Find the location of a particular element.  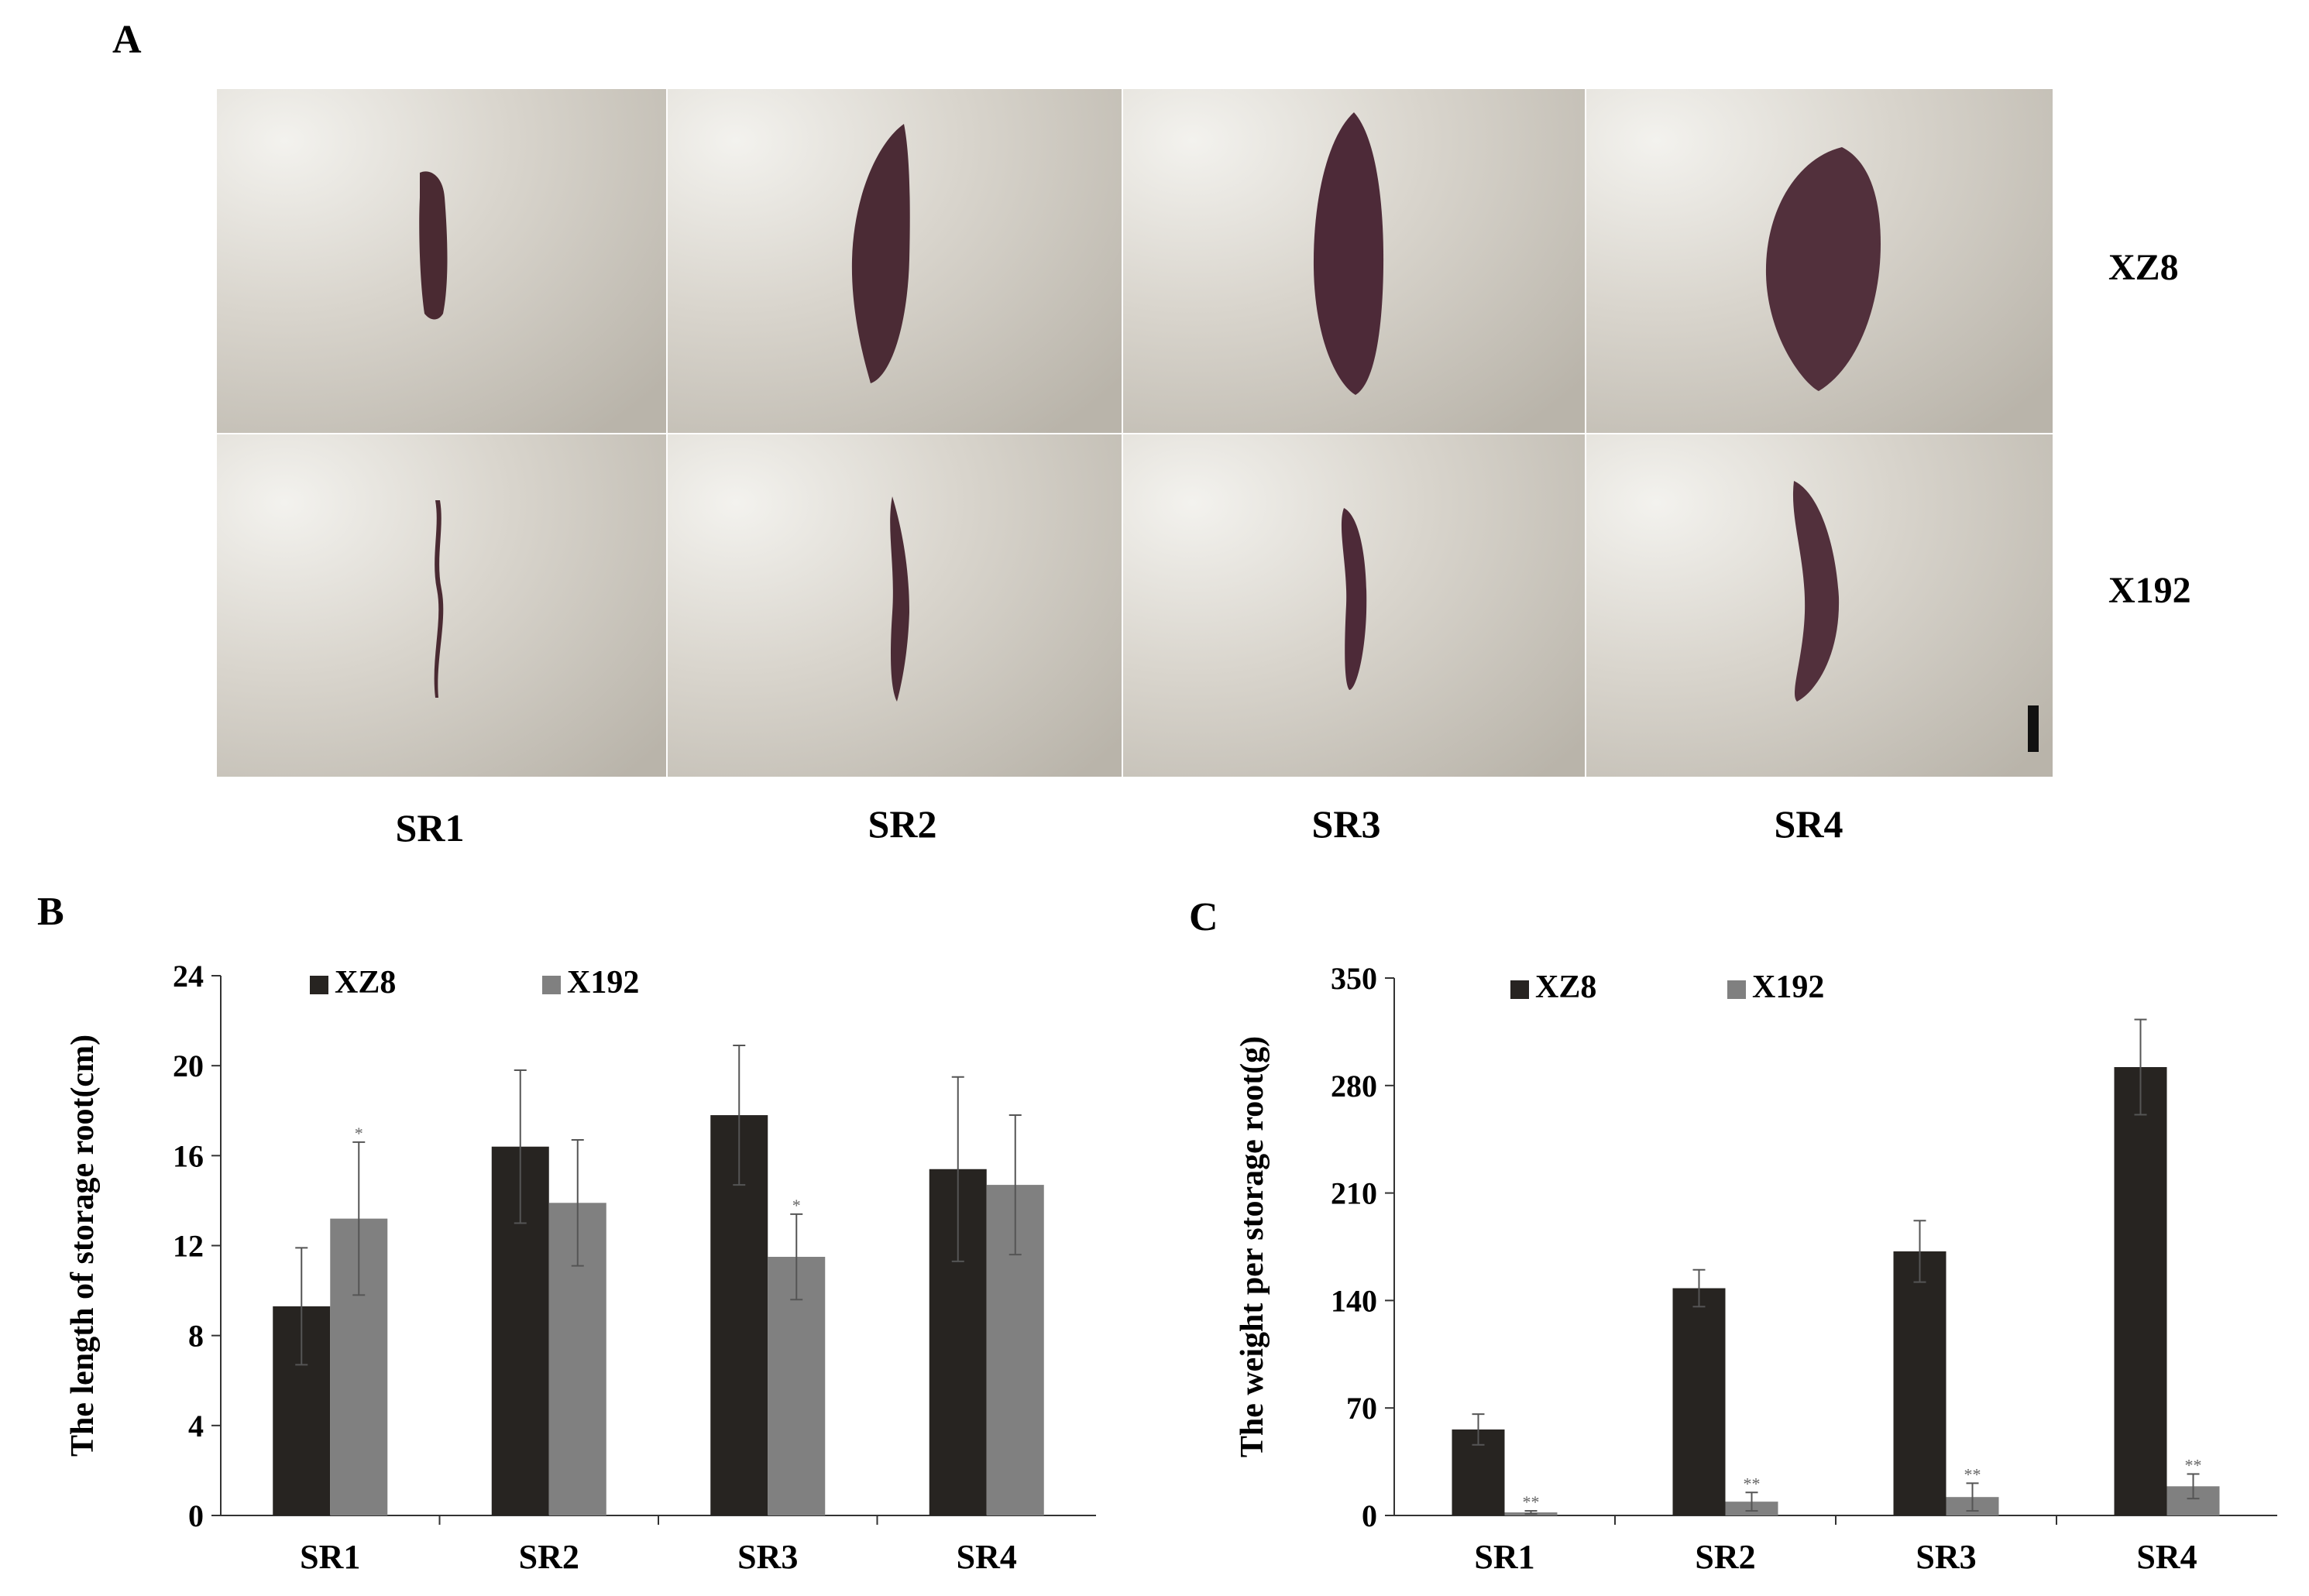

chart-c-x-tick-label-sr2: SR2 is located at coordinates (1725, 1557).